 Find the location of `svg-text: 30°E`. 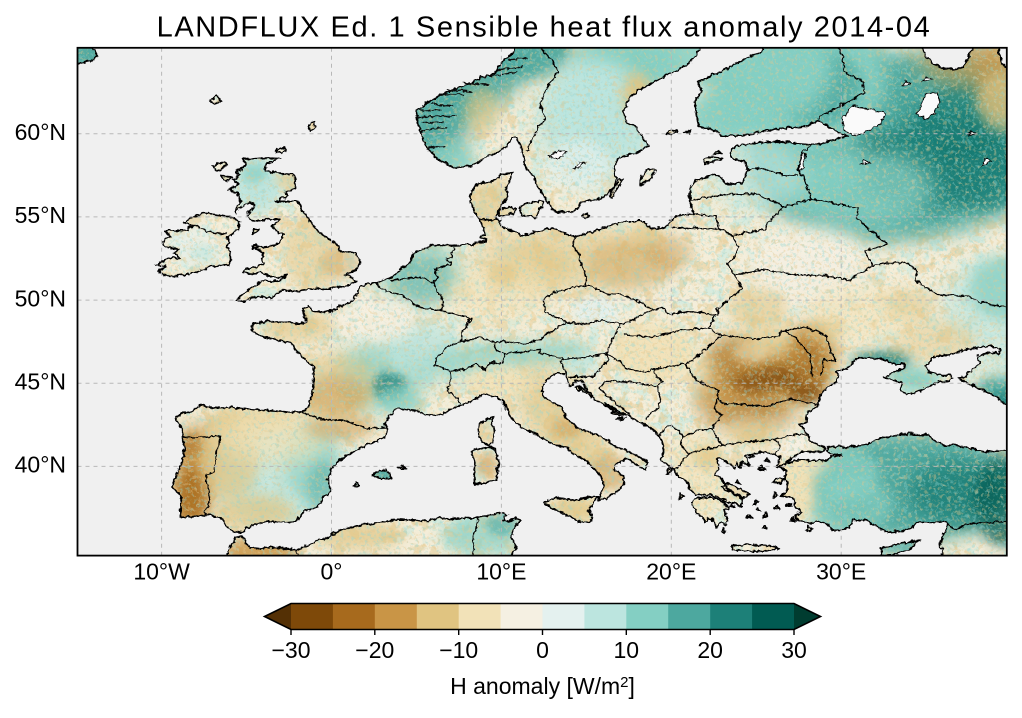

svg-text: 30°E is located at coordinates (841, 572).